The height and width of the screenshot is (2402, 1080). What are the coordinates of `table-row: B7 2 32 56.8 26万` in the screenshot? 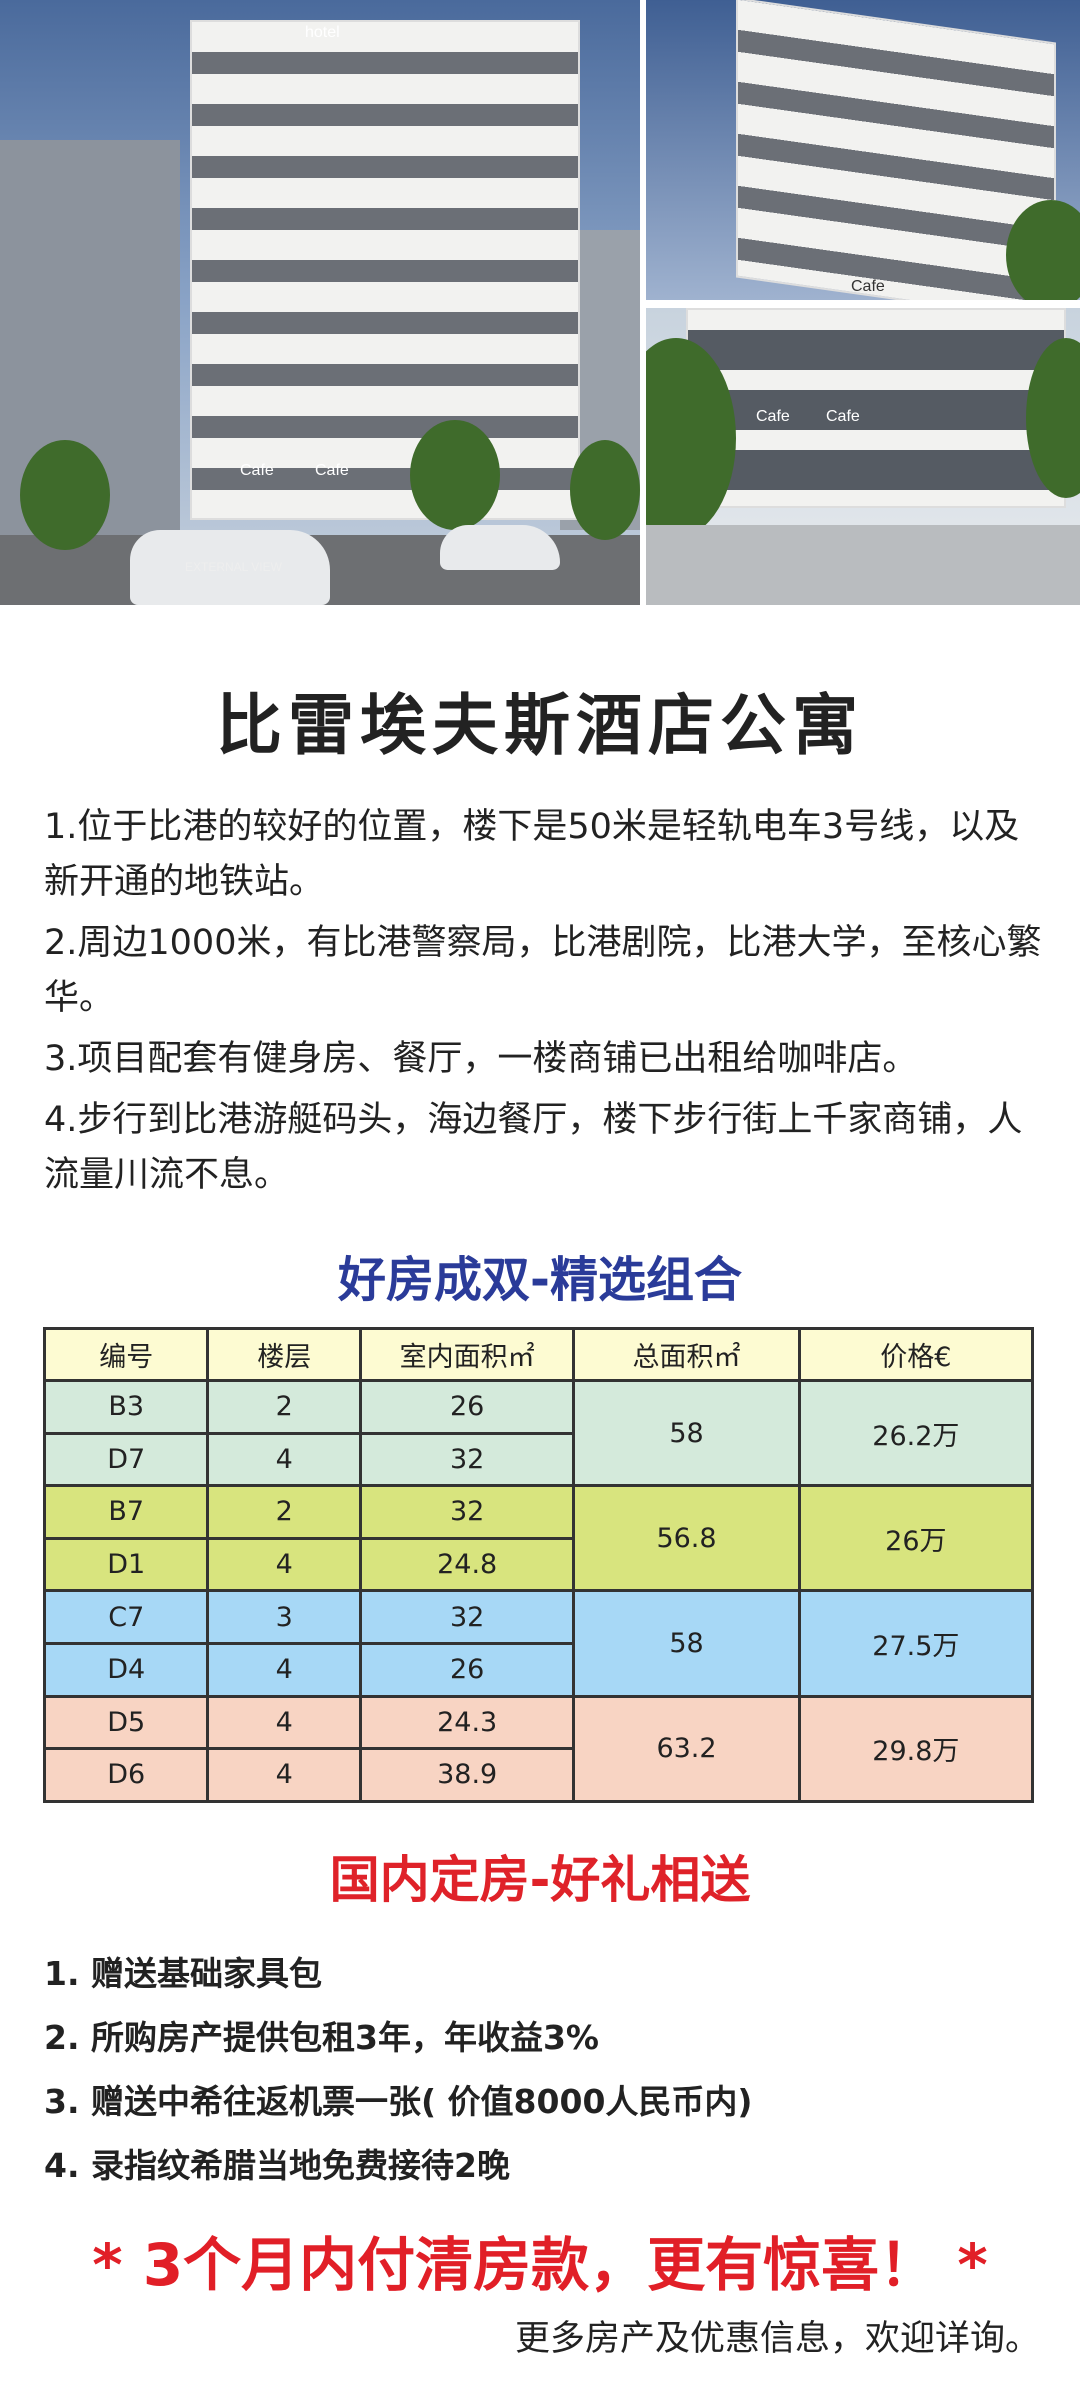 It's located at (538, 1538).